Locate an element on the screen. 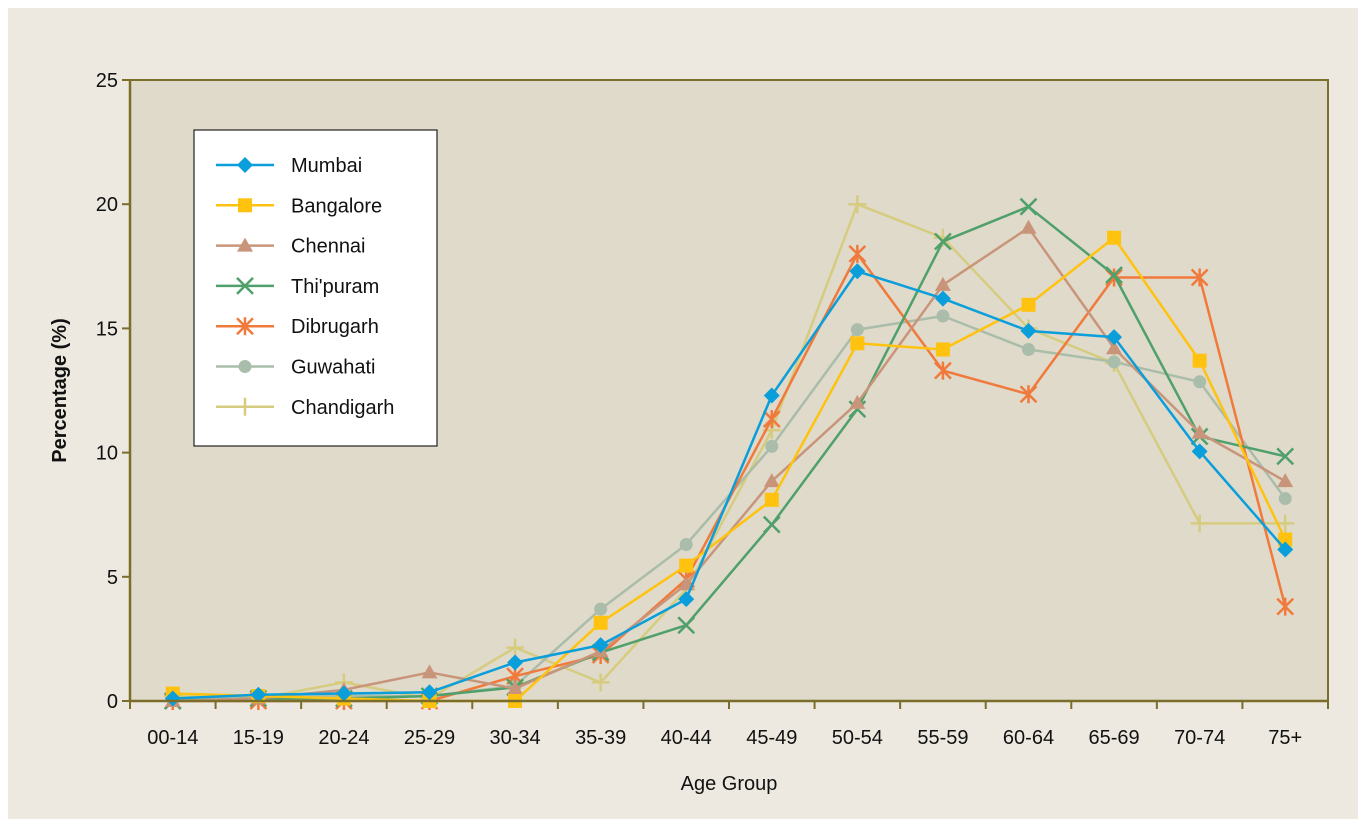 This screenshot has height=819, width=1358. y-axis-title: Percentage (%) is located at coordinates (60, 390).